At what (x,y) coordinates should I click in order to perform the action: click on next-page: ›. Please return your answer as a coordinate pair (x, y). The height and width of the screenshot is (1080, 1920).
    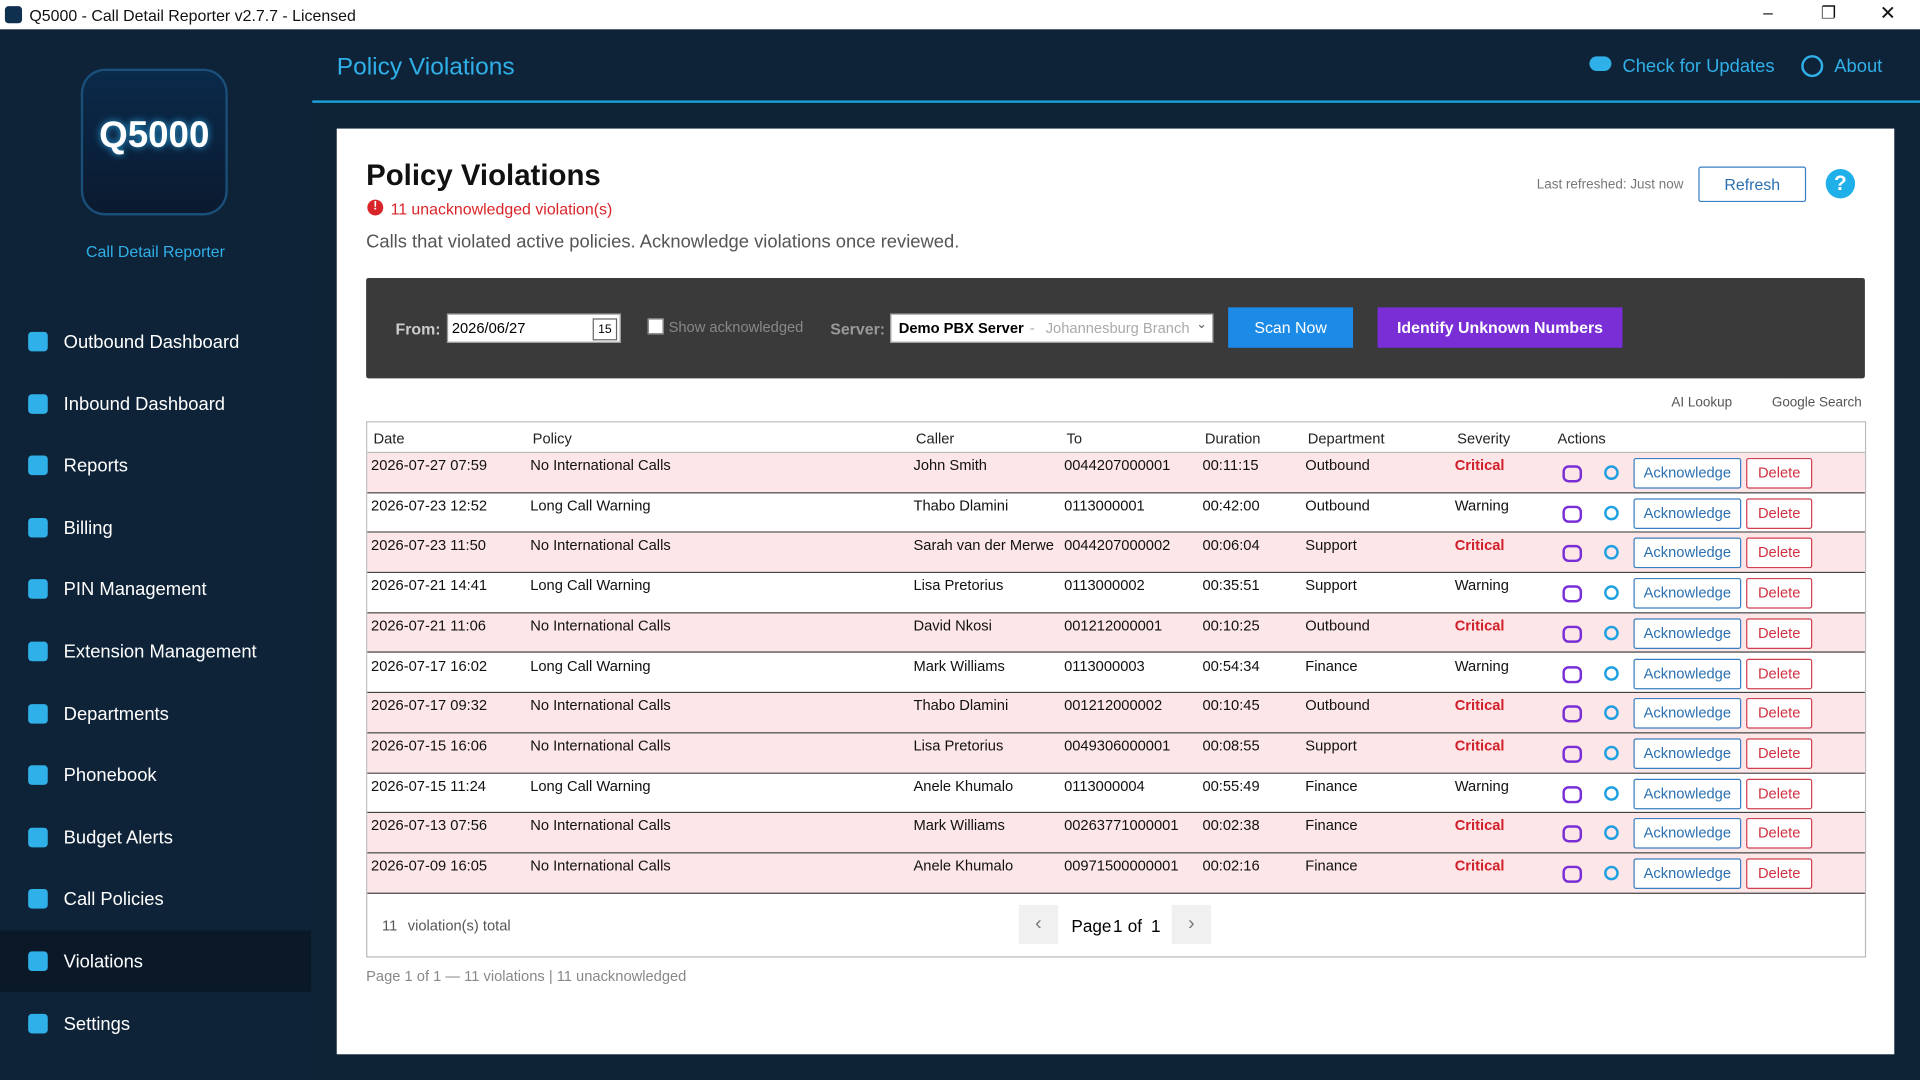
    Looking at the image, I should click on (1191, 924).